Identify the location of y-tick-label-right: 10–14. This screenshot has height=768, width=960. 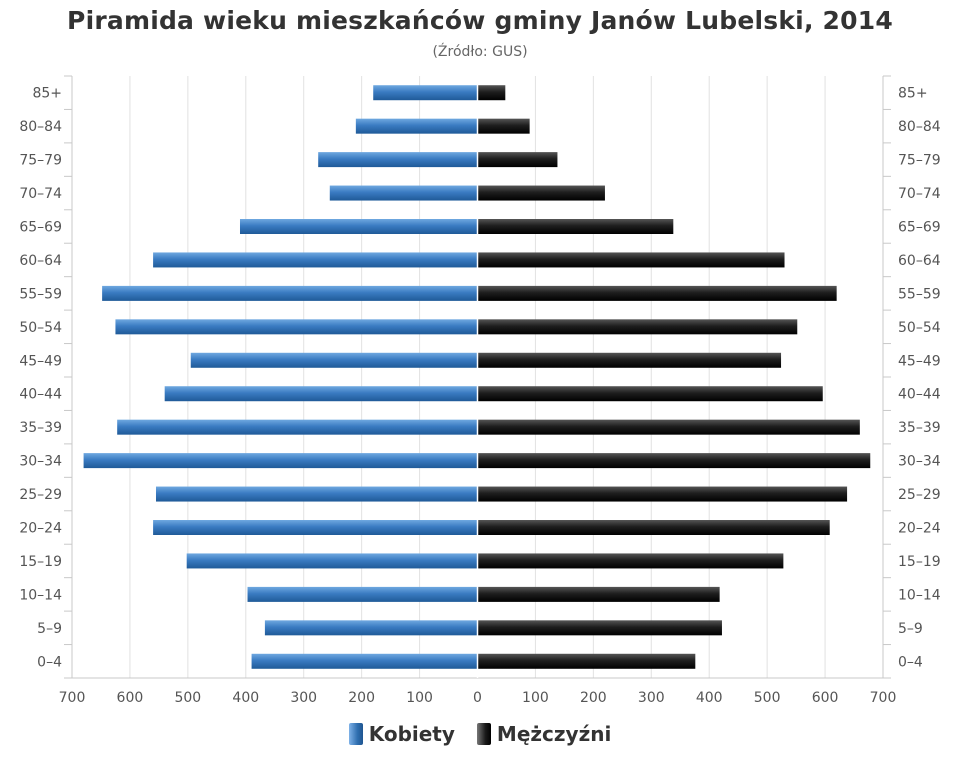
(919, 595).